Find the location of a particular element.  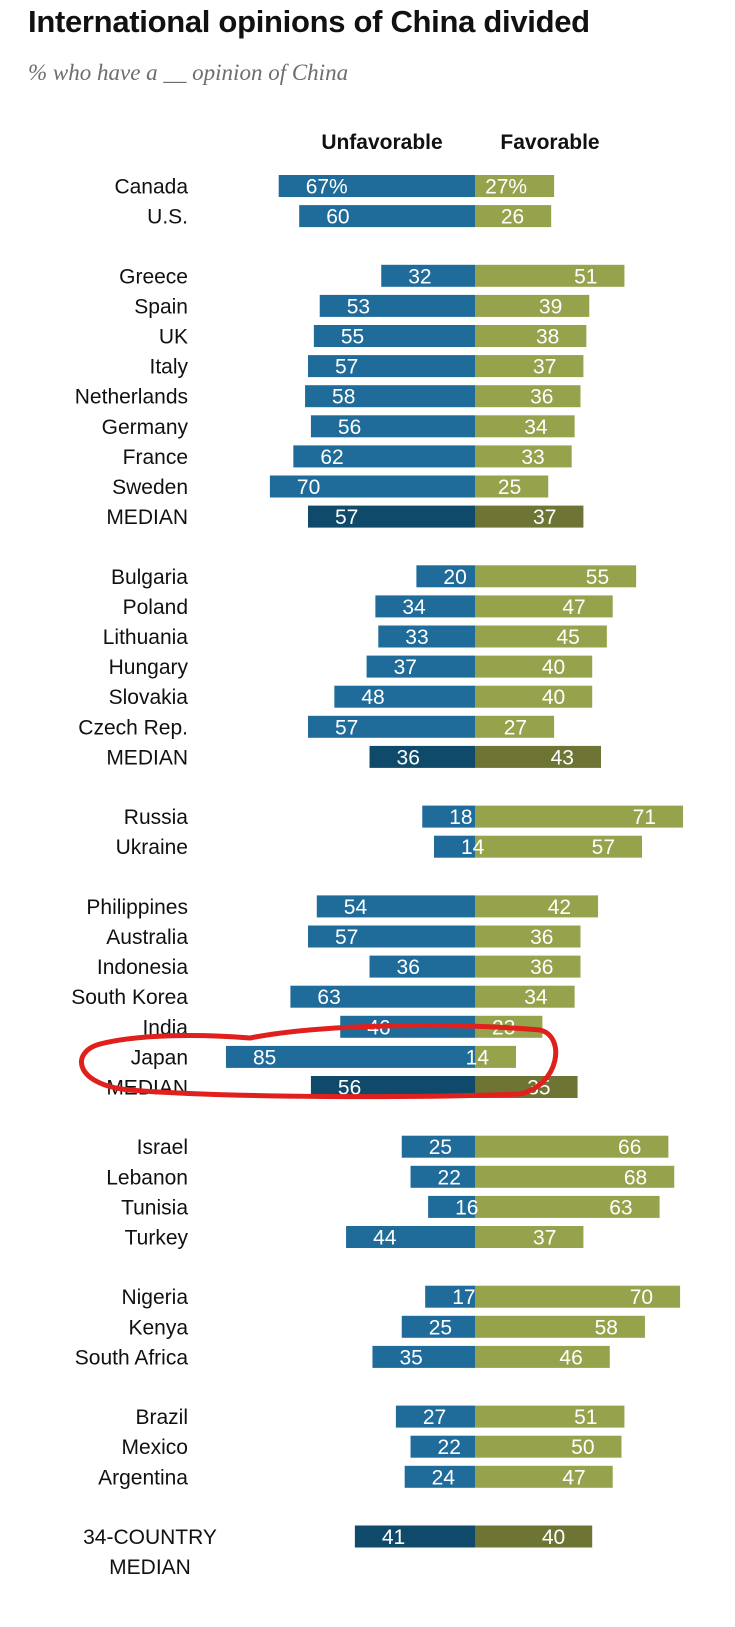

category-label-japan: Japan is located at coordinates (159, 1057).